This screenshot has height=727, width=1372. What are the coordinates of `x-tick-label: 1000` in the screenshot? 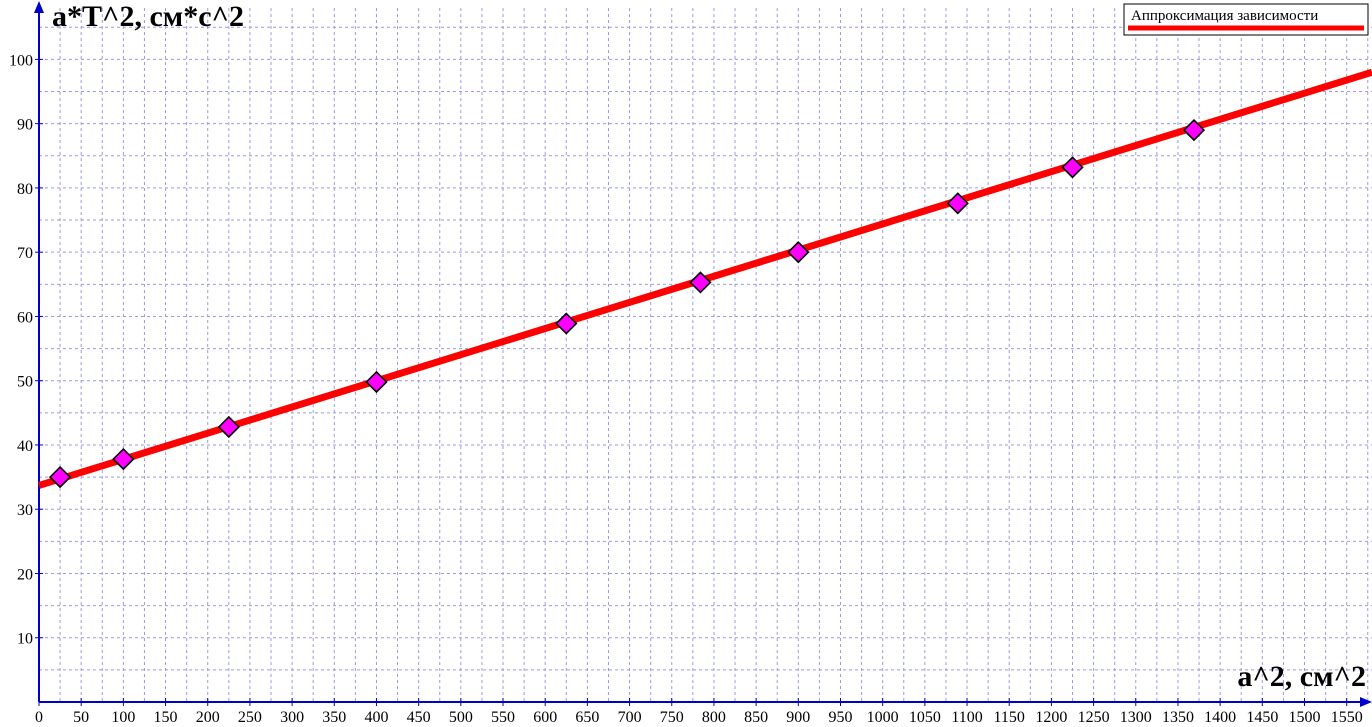 It's located at (883, 717).